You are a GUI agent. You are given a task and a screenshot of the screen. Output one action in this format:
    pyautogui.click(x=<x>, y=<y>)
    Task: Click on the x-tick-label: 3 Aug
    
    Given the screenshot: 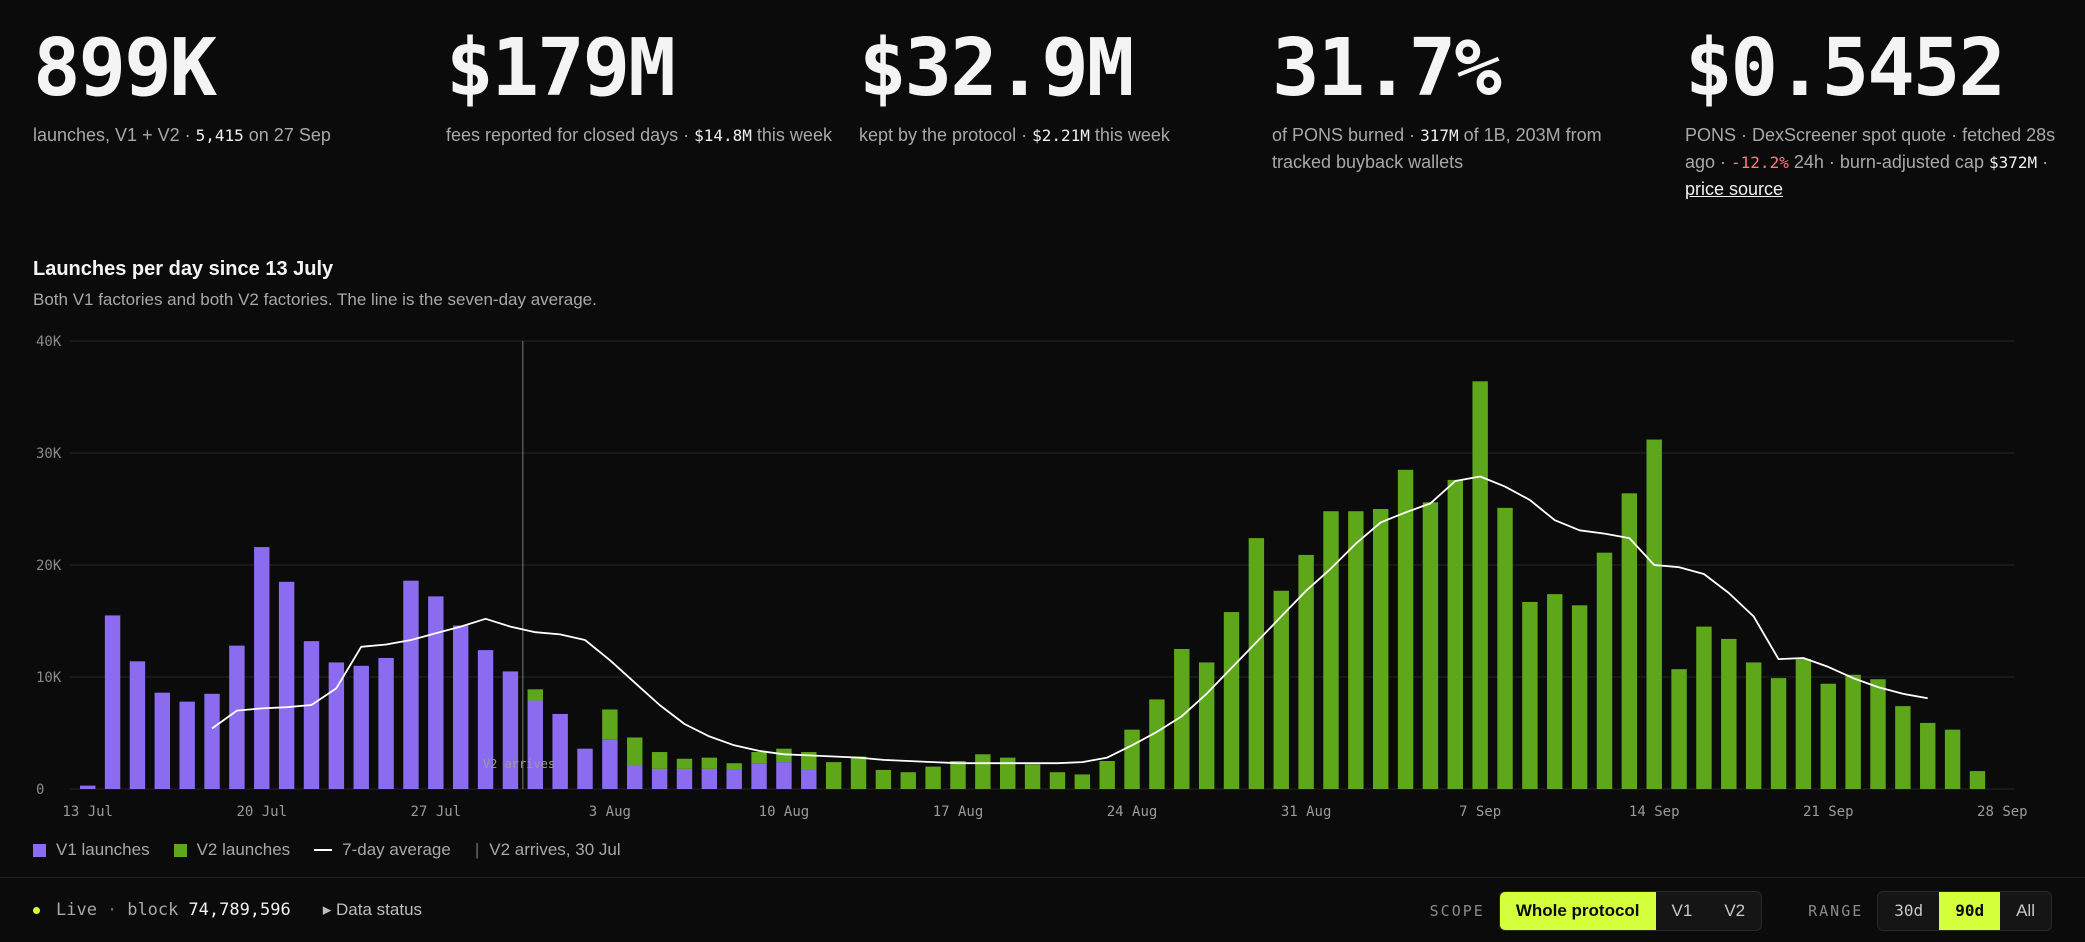 What is the action you would take?
    pyautogui.click(x=610, y=812)
    